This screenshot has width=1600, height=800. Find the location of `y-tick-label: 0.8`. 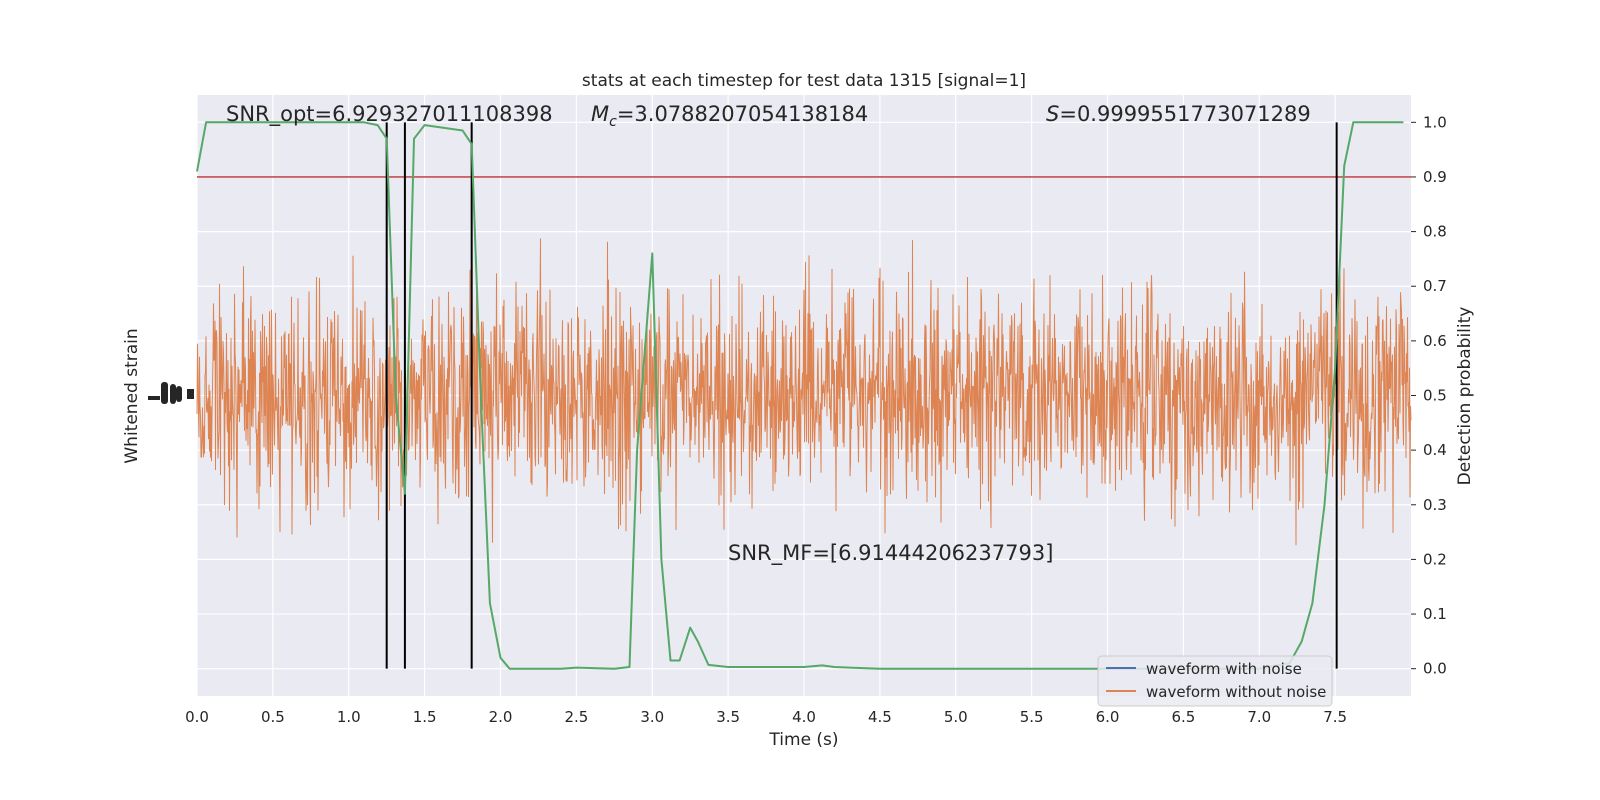

y-tick-label: 0.8 is located at coordinates (1435, 232).